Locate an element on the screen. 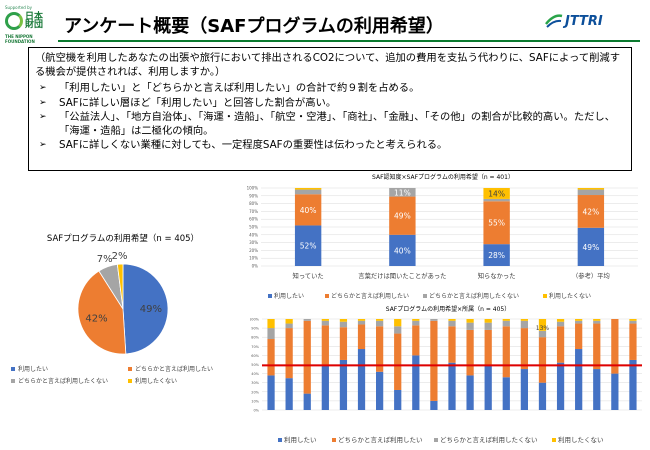 This screenshot has width=650, height=450. bar-value-label: 14% is located at coordinates (496, 193).